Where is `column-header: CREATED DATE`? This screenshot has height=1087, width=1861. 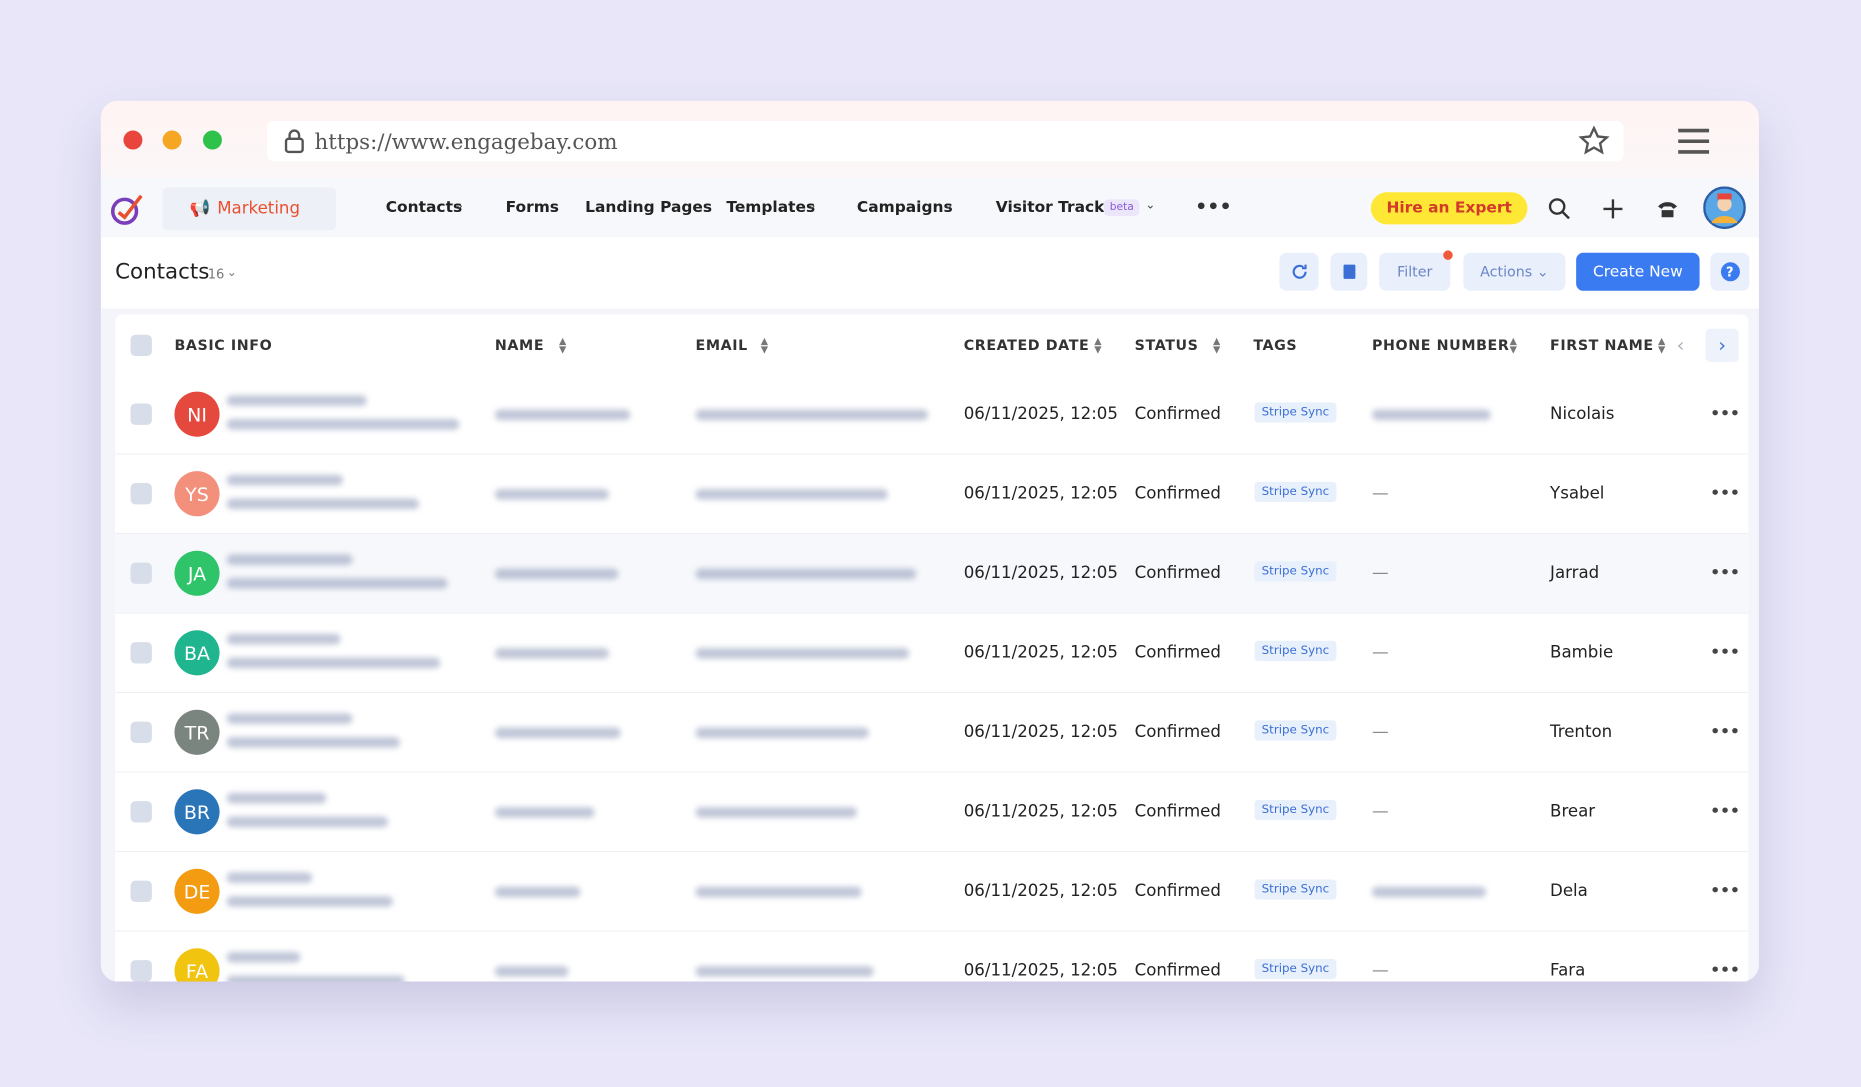 column-header: CREATED DATE is located at coordinates (1026, 345).